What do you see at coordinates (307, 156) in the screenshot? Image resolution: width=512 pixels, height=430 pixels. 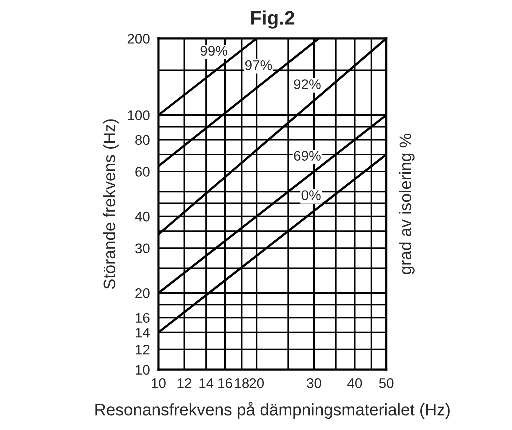 I see `series-label: 69%` at bounding box center [307, 156].